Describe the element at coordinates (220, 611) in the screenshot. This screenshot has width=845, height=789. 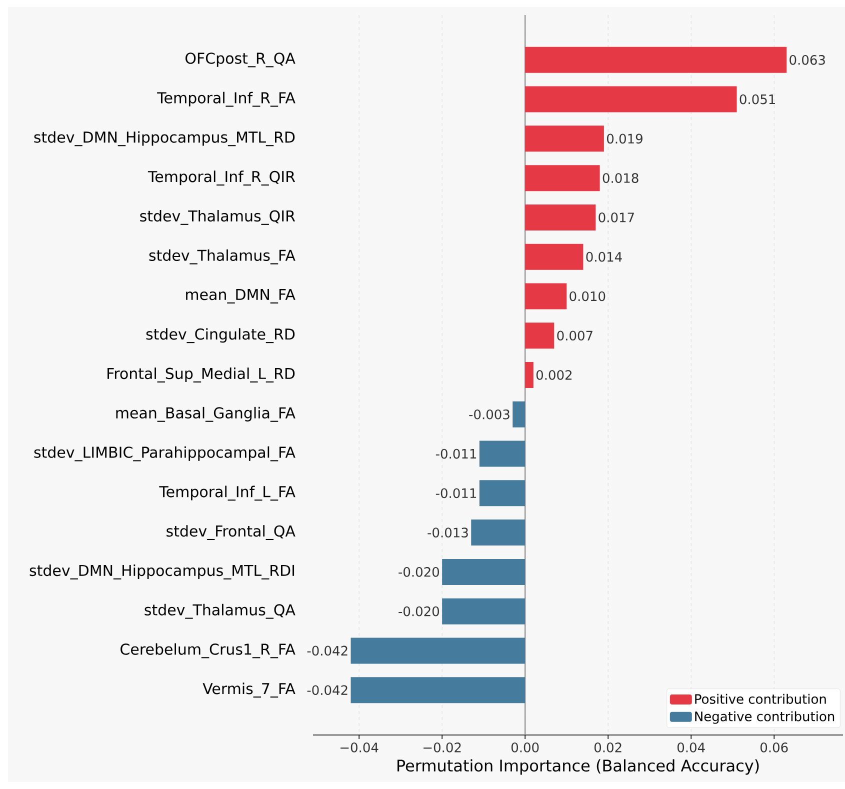
I see `y-tick-label: stdev_Thalamus_QA` at that location.